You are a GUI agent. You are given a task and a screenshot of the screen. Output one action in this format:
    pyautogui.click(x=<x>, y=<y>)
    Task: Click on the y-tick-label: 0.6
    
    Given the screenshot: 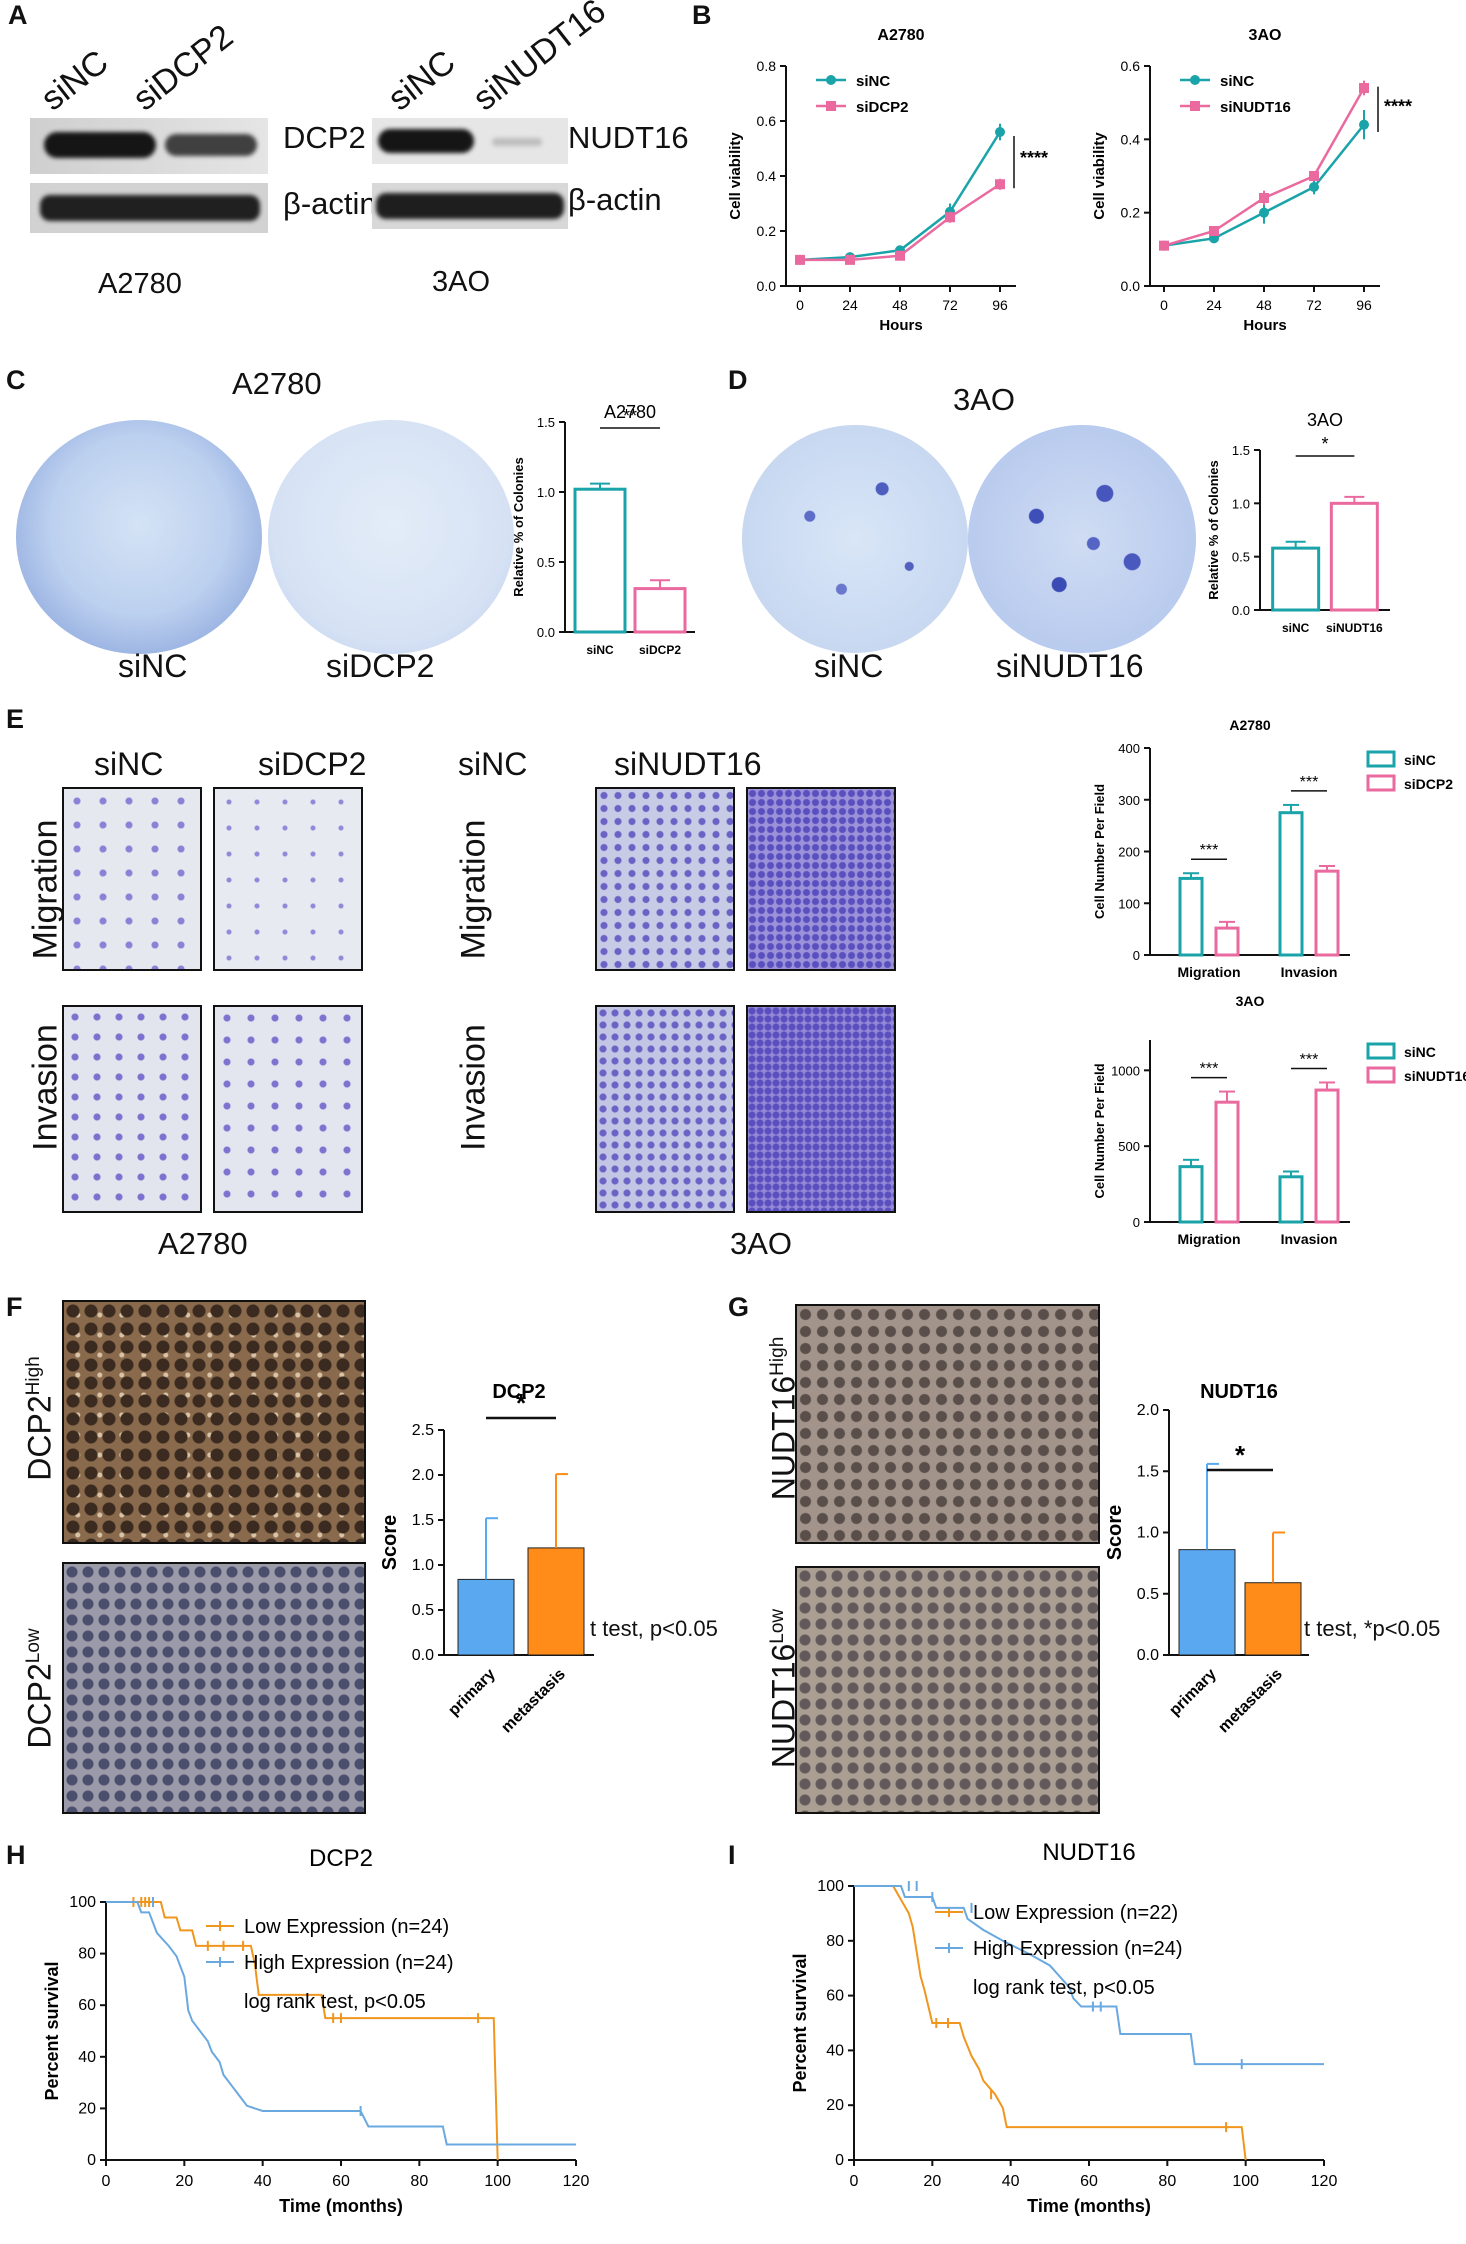 What is the action you would take?
    pyautogui.click(x=1131, y=66)
    